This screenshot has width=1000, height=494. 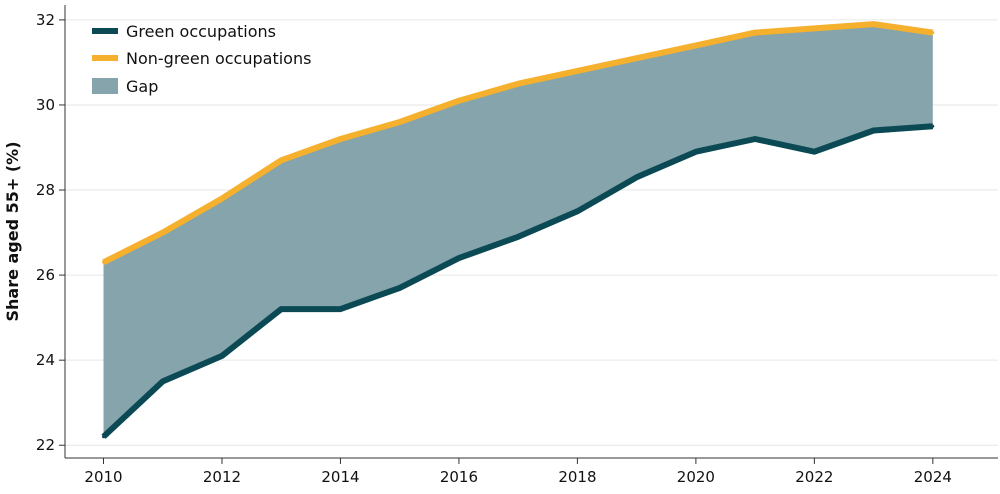 I want to click on y-tick-label-24: 24, so click(x=45, y=360).